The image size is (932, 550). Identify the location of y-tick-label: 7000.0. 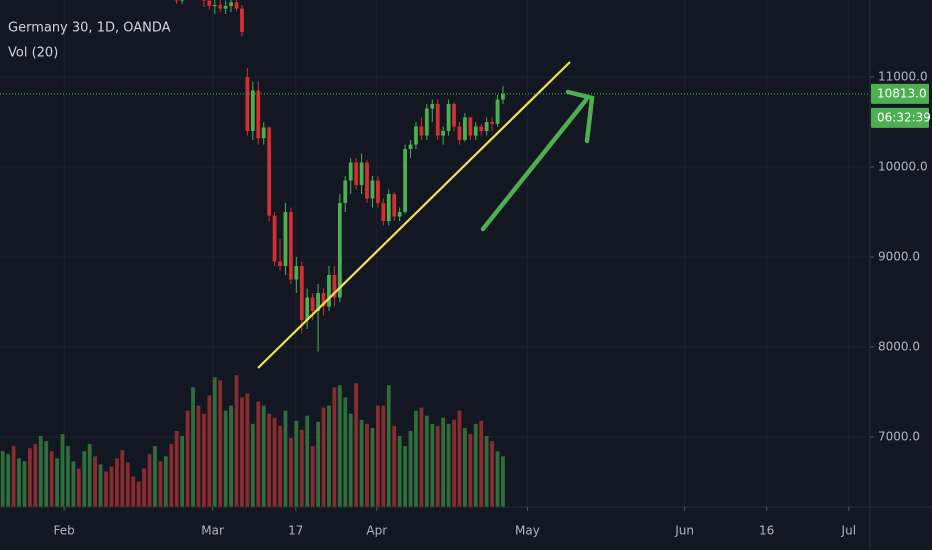
(899, 436).